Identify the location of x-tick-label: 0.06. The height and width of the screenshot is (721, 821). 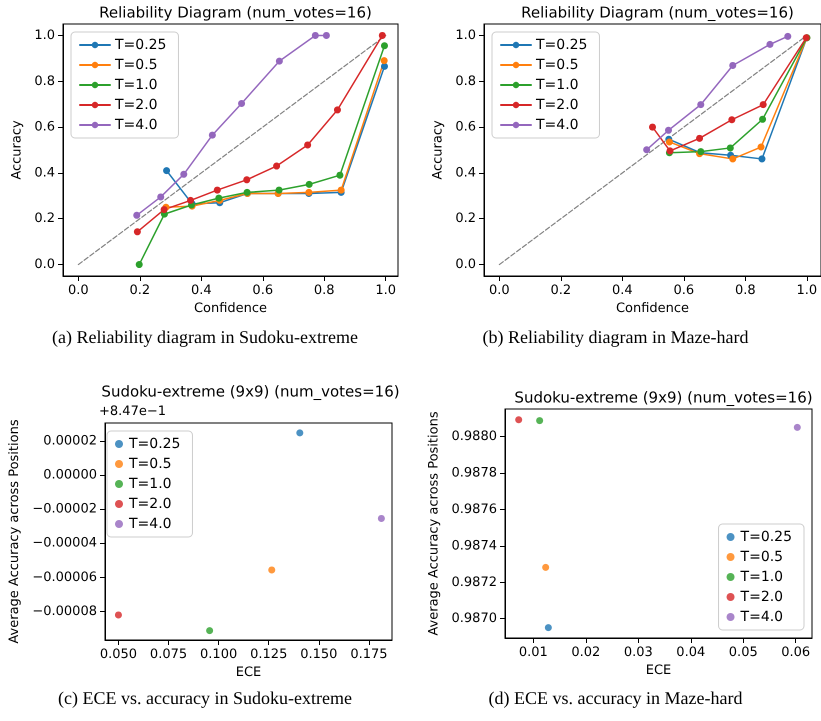
(795, 652).